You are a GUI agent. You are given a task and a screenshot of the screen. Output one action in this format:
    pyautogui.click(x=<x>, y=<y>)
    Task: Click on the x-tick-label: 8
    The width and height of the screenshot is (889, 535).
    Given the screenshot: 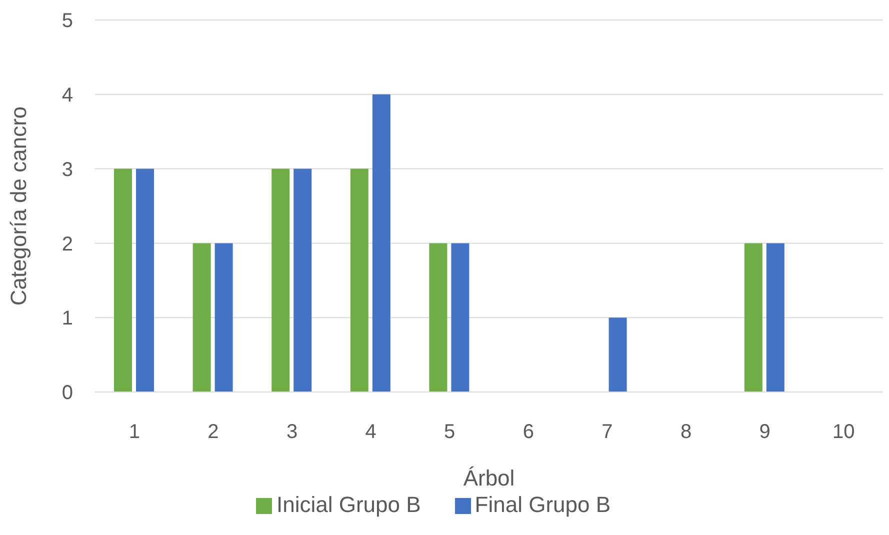 What is the action you would take?
    pyautogui.click(x=686, y=432)
    